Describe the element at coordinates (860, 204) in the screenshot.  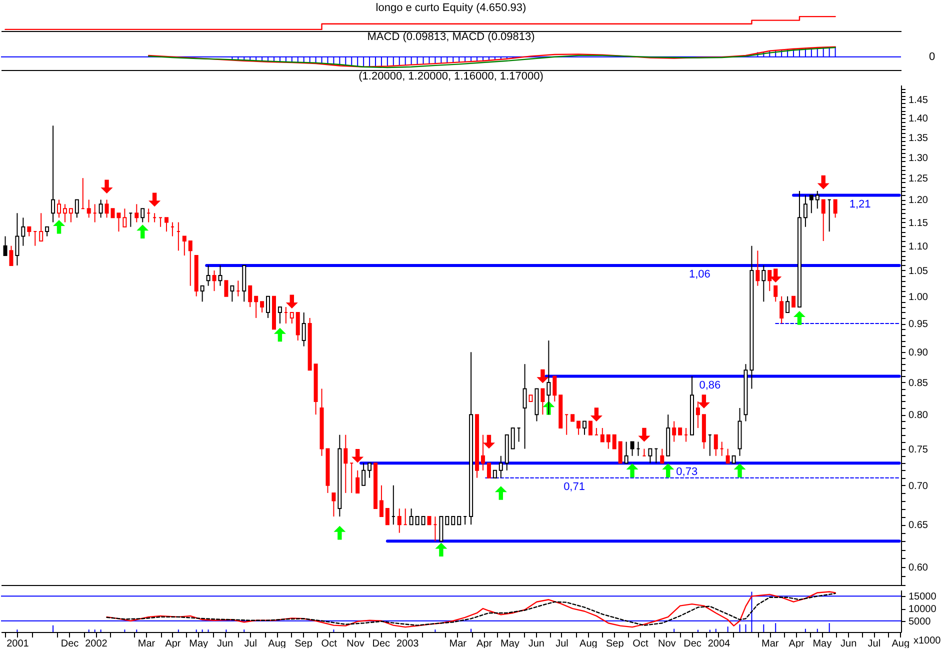
I see `annotation: 1,21` at that location.